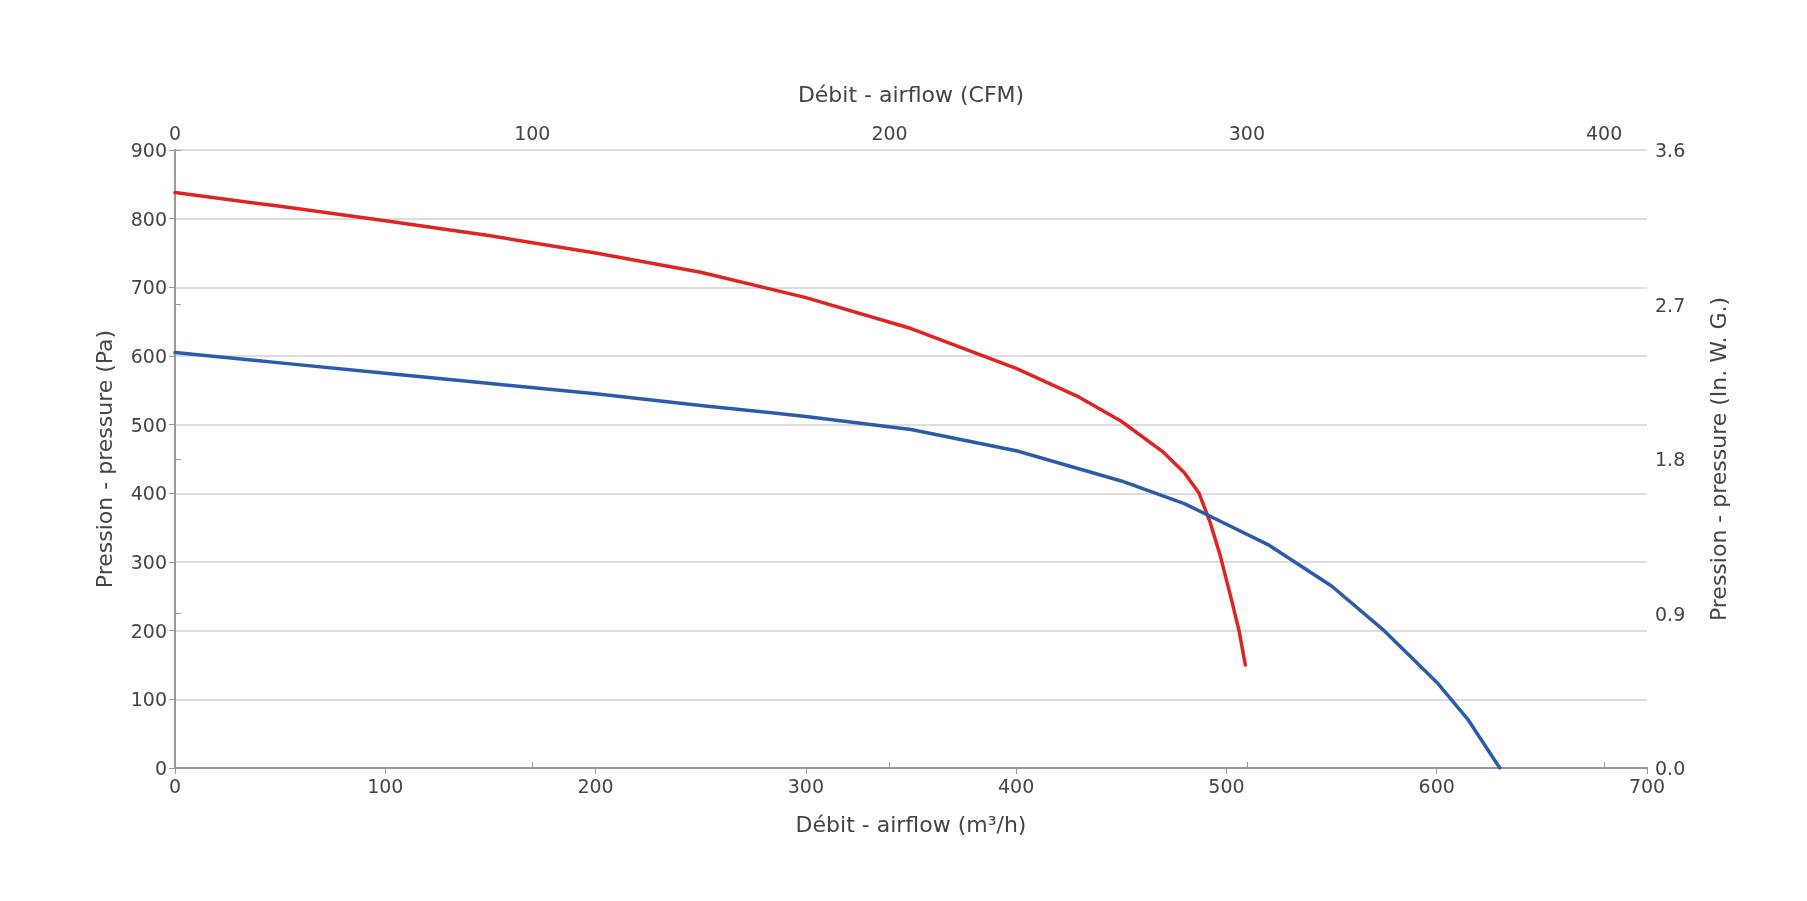 The height and width of the screenshot is (901, 1807). What do you see at coordinates (1670, 304) in the screenshot?
I see `y2-tick-label: 2.7` at bounding box center [1670, 304].